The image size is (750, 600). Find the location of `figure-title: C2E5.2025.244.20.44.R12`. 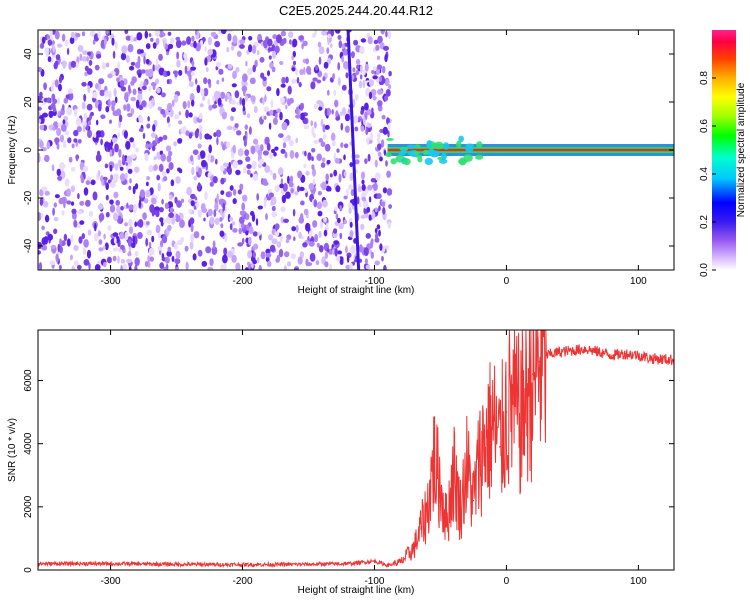

figure-title: C2E5.2025.244.20.44.R12 is located at coordinates (356, 10).